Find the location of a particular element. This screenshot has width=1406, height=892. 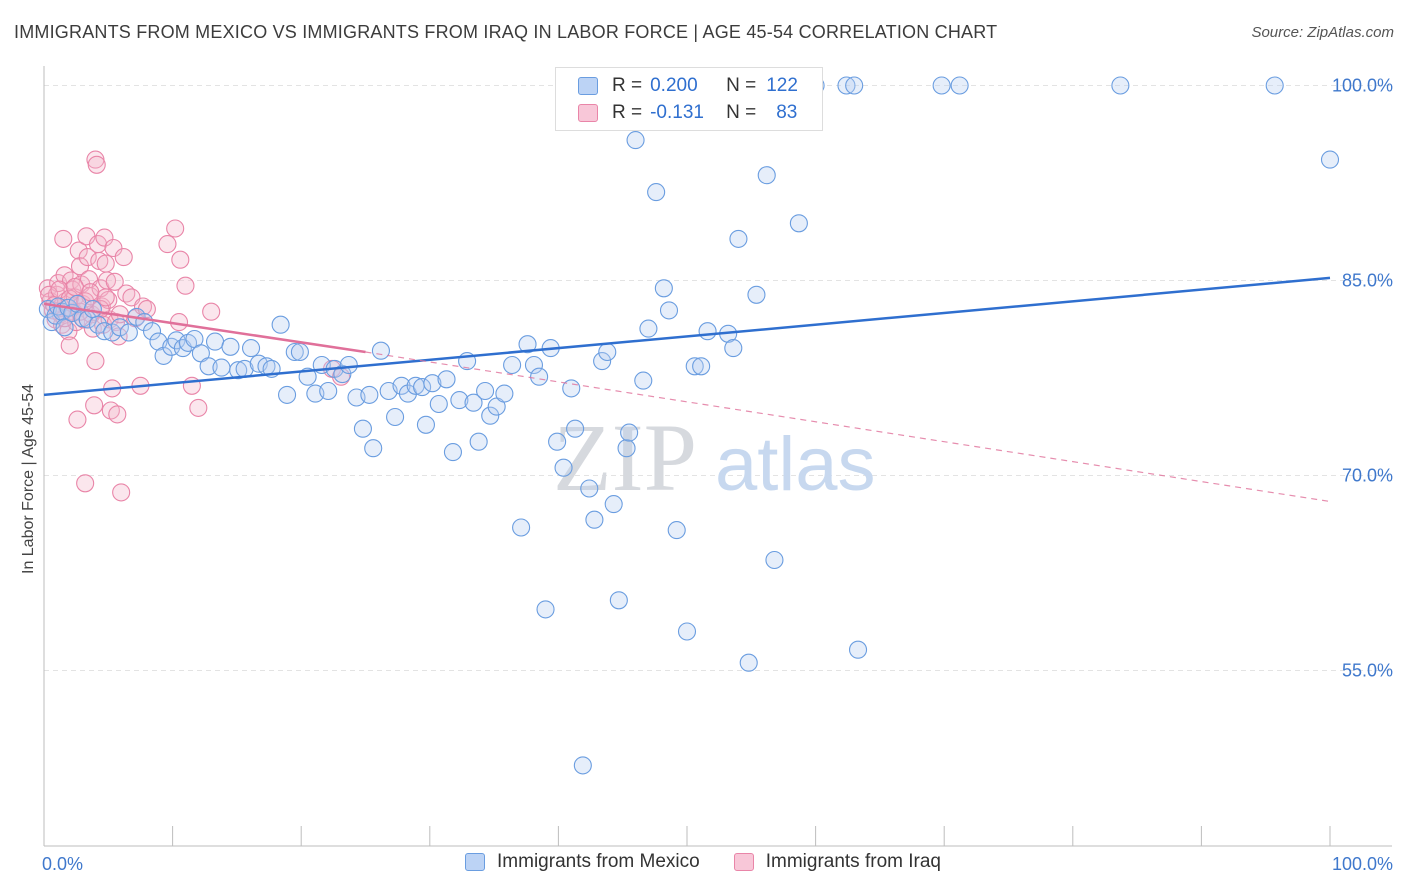

iraq-trend-extension is located at coordinates (848, 427).